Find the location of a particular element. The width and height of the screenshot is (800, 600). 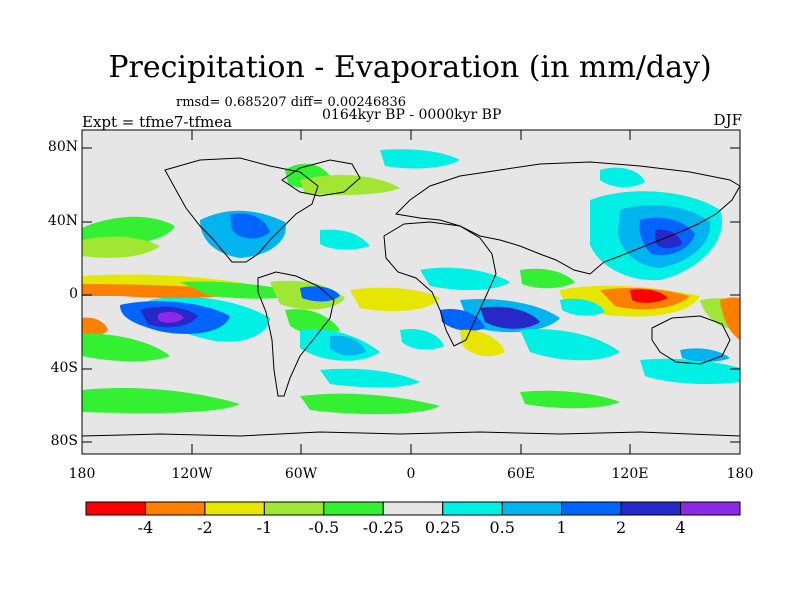

season-label: DJF is located at coordinates (727, 120).